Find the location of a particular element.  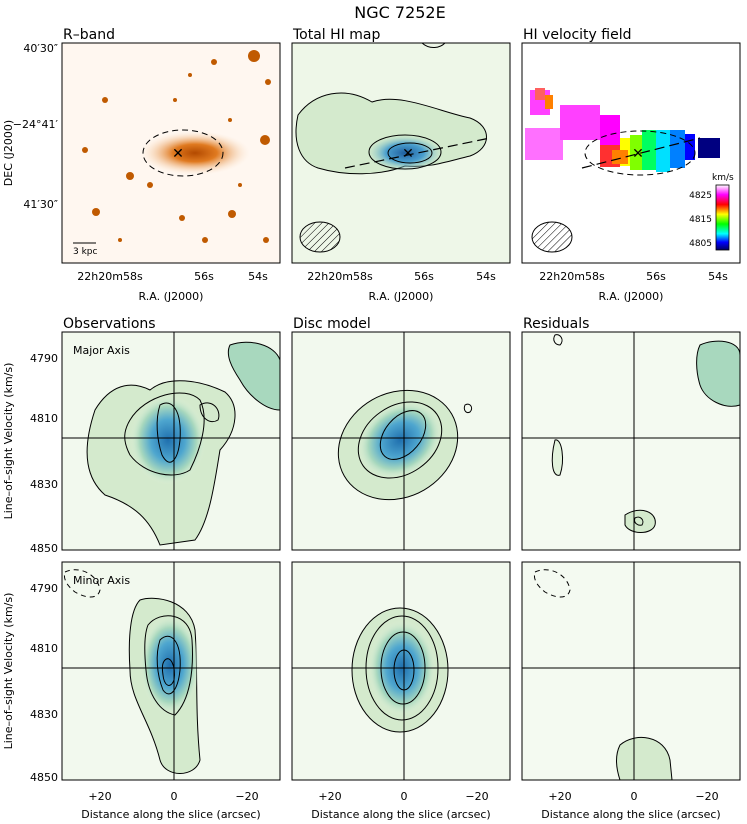

pv-y-label-major: Line–of–sight Velocity (km/s) is located at coordinates (8, 441).